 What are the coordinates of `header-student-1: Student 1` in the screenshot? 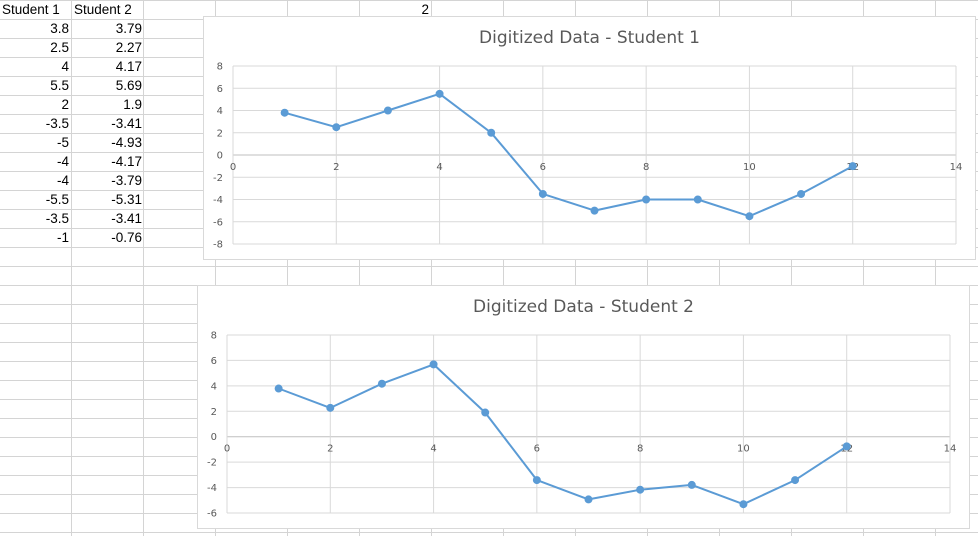 It's located at (31, 9).